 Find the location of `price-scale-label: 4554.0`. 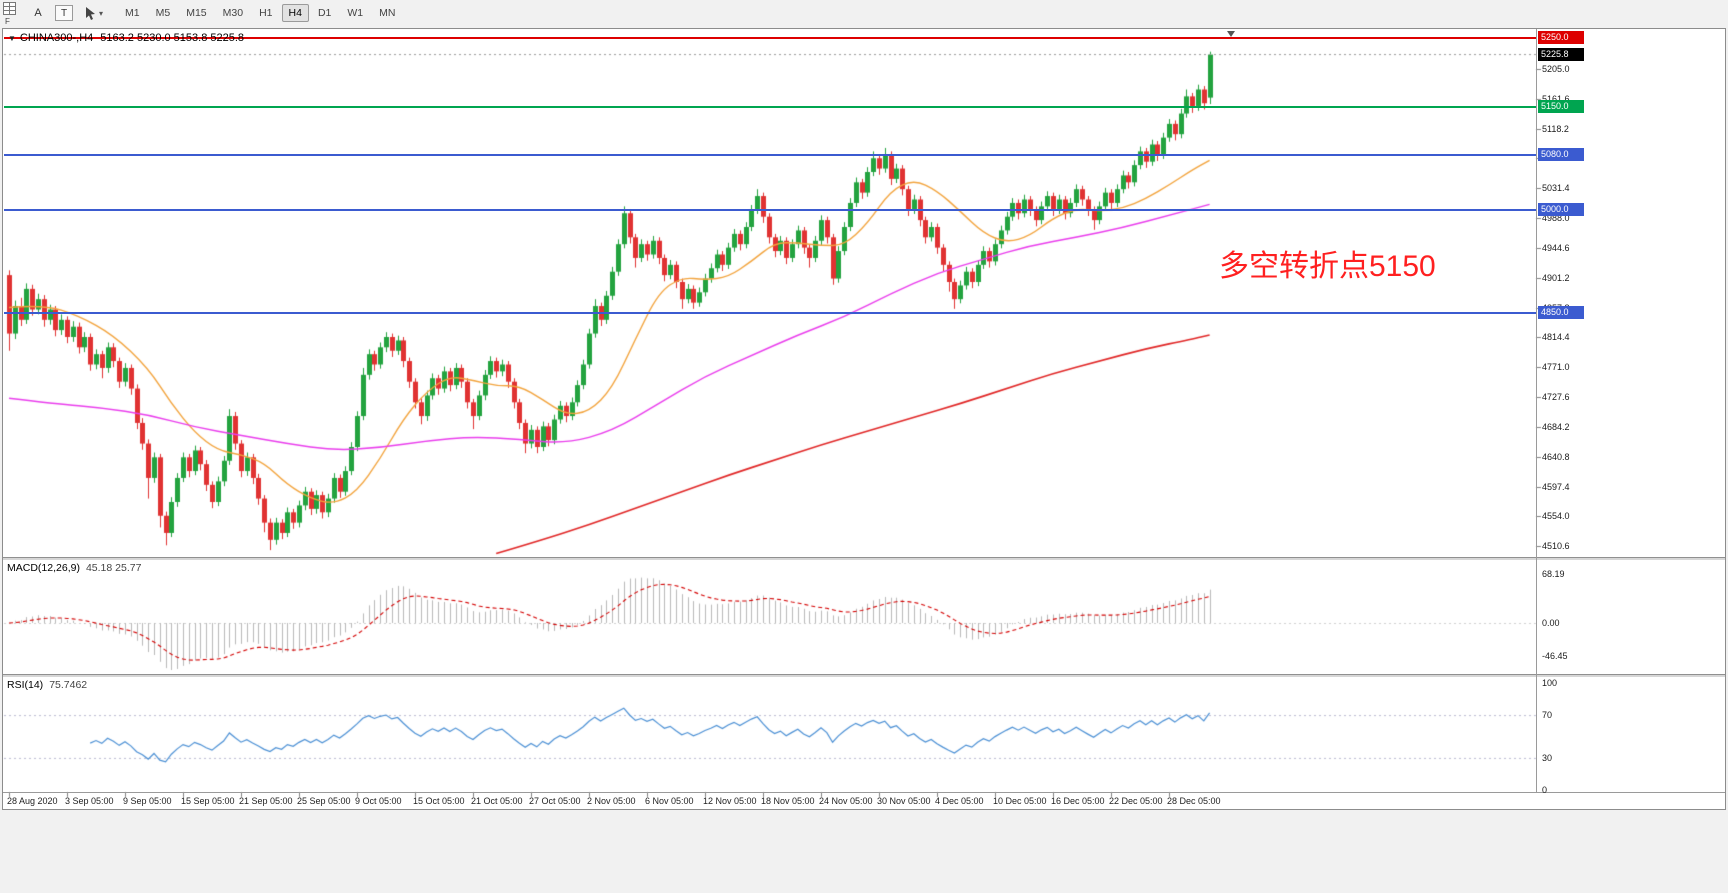

price-scale-label: 4554.0 is located at coordinates (1556, 516).